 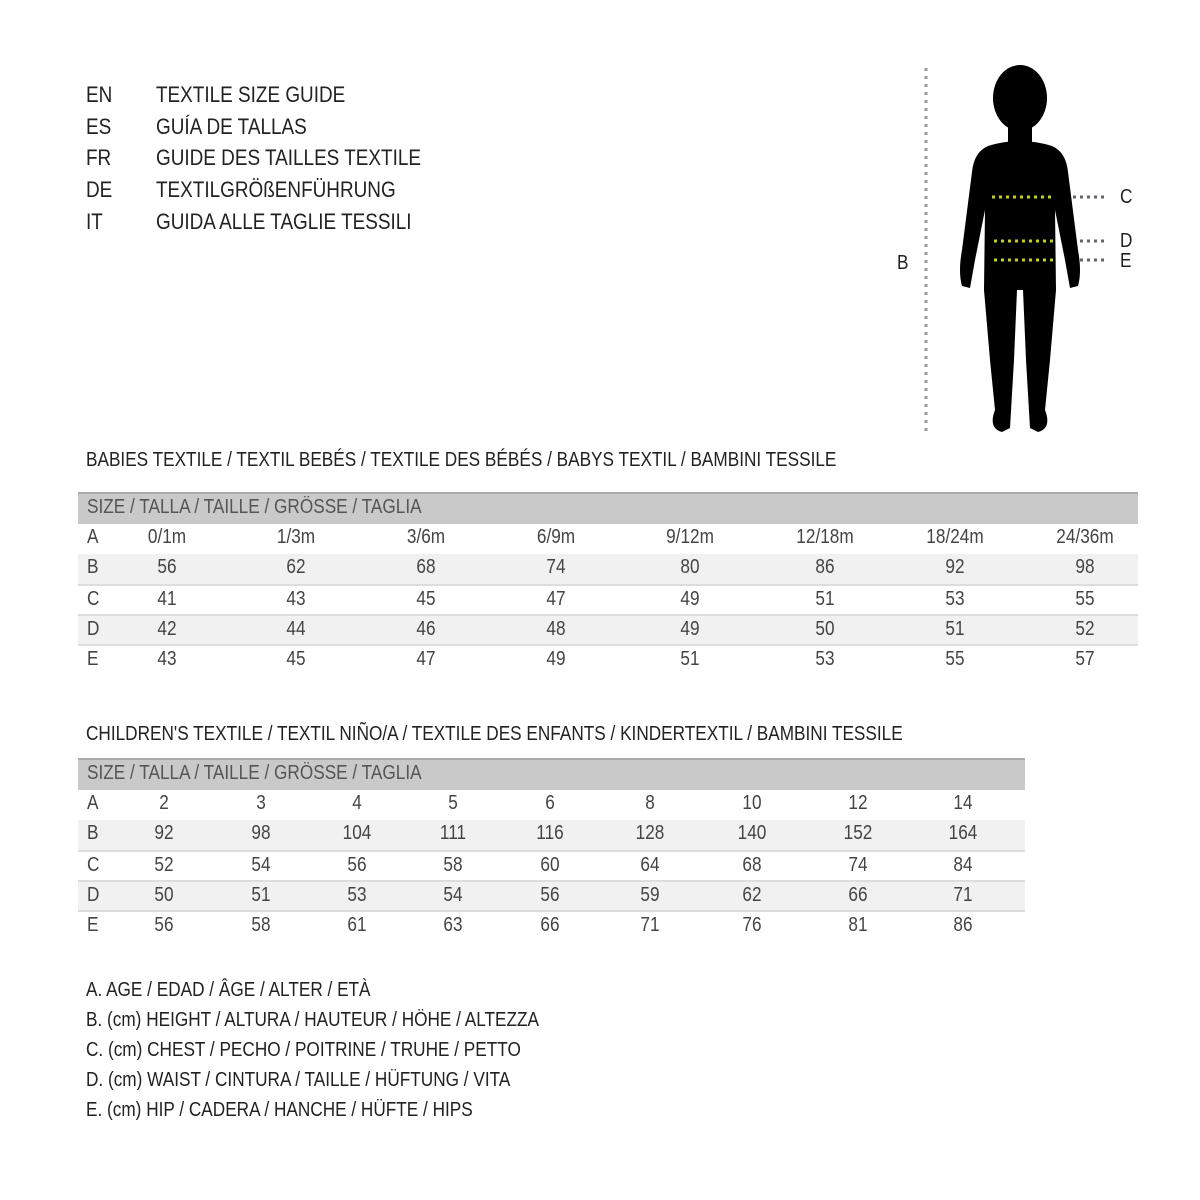 I want to click on table-row: B 92 98 104 111 116 128 140 152 164, so click(x=551, y=835).